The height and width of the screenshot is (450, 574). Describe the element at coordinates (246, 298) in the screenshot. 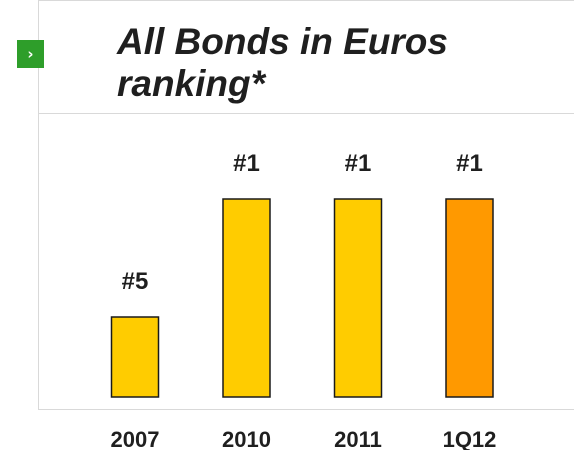

I see `bar-2010` at that location.